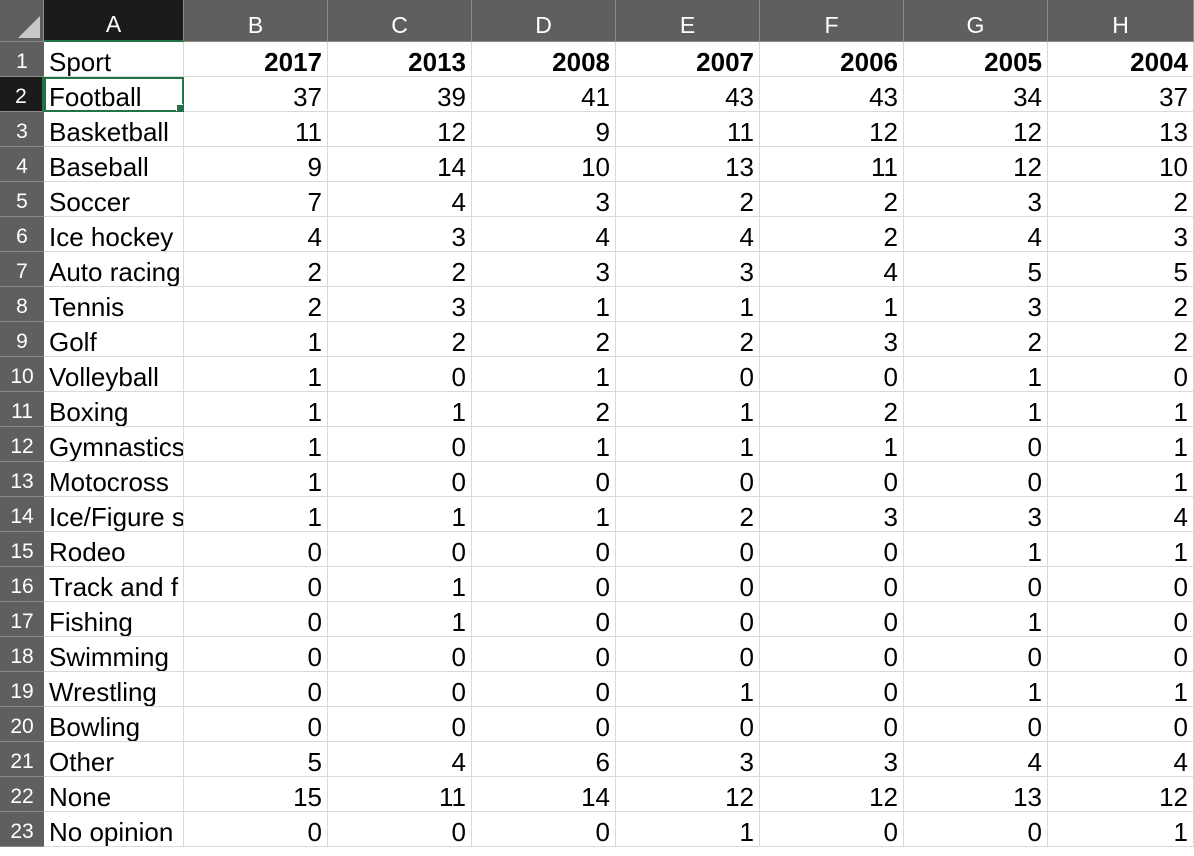  I want to click on row-header-12: 12, so click(22, 444).